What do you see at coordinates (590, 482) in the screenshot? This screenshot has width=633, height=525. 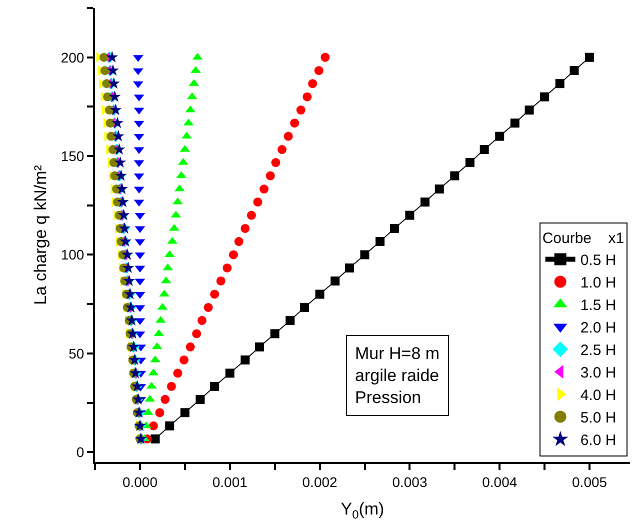 I see `x-tick-label: 0.005` at bounding box center [590, 482].